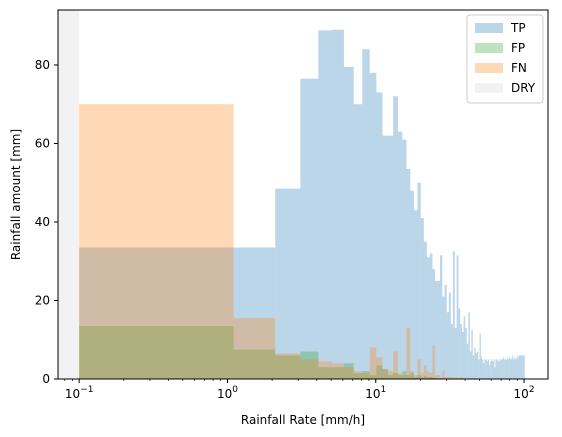  Describe the element at coordinates (46, 379) in the screenshot. I see `y-tick-label-0: 0` at that location.